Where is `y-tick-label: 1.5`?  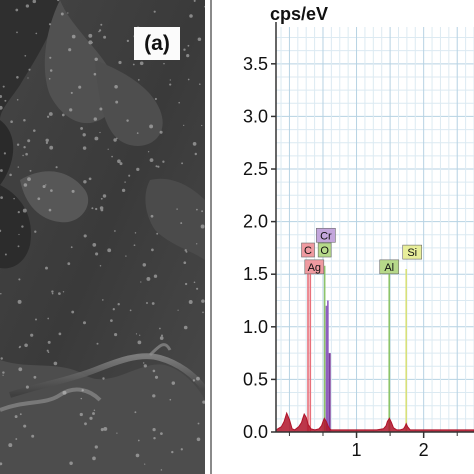 y-tick-label: 1.5 is located at coordinates (255, 274).